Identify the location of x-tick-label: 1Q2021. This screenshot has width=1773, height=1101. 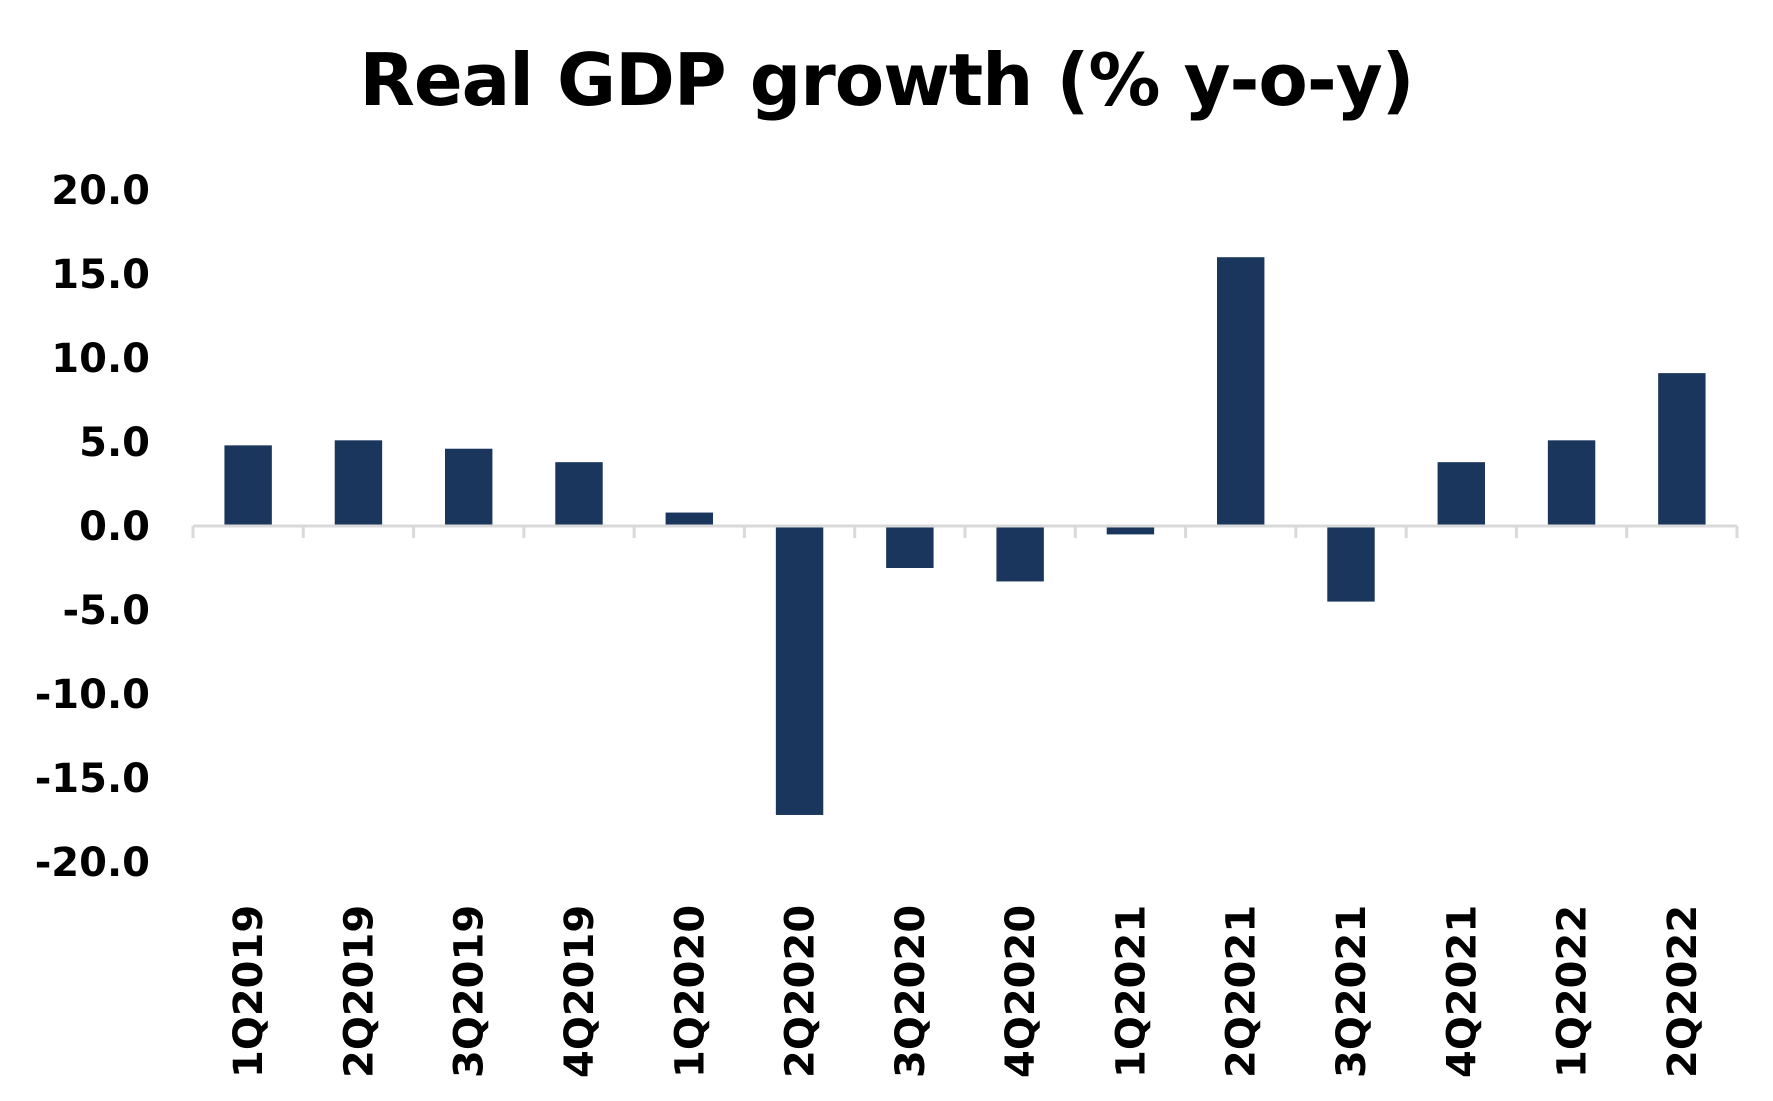
(1131, 991).